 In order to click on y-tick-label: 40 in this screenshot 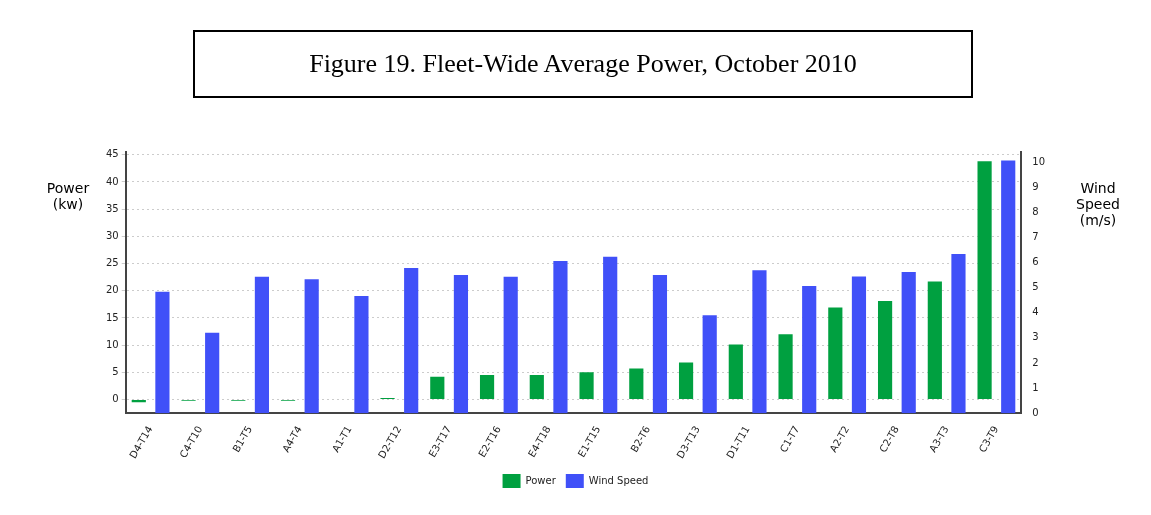, I will do `click(112, 181)`.